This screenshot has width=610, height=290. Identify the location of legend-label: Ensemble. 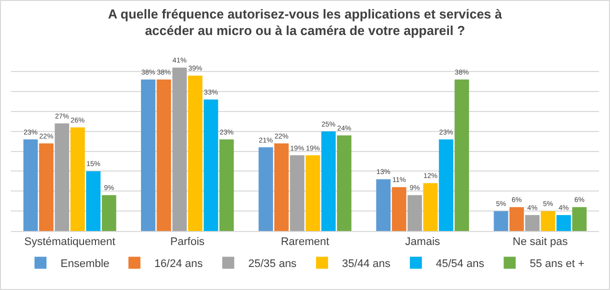
(85, 264).